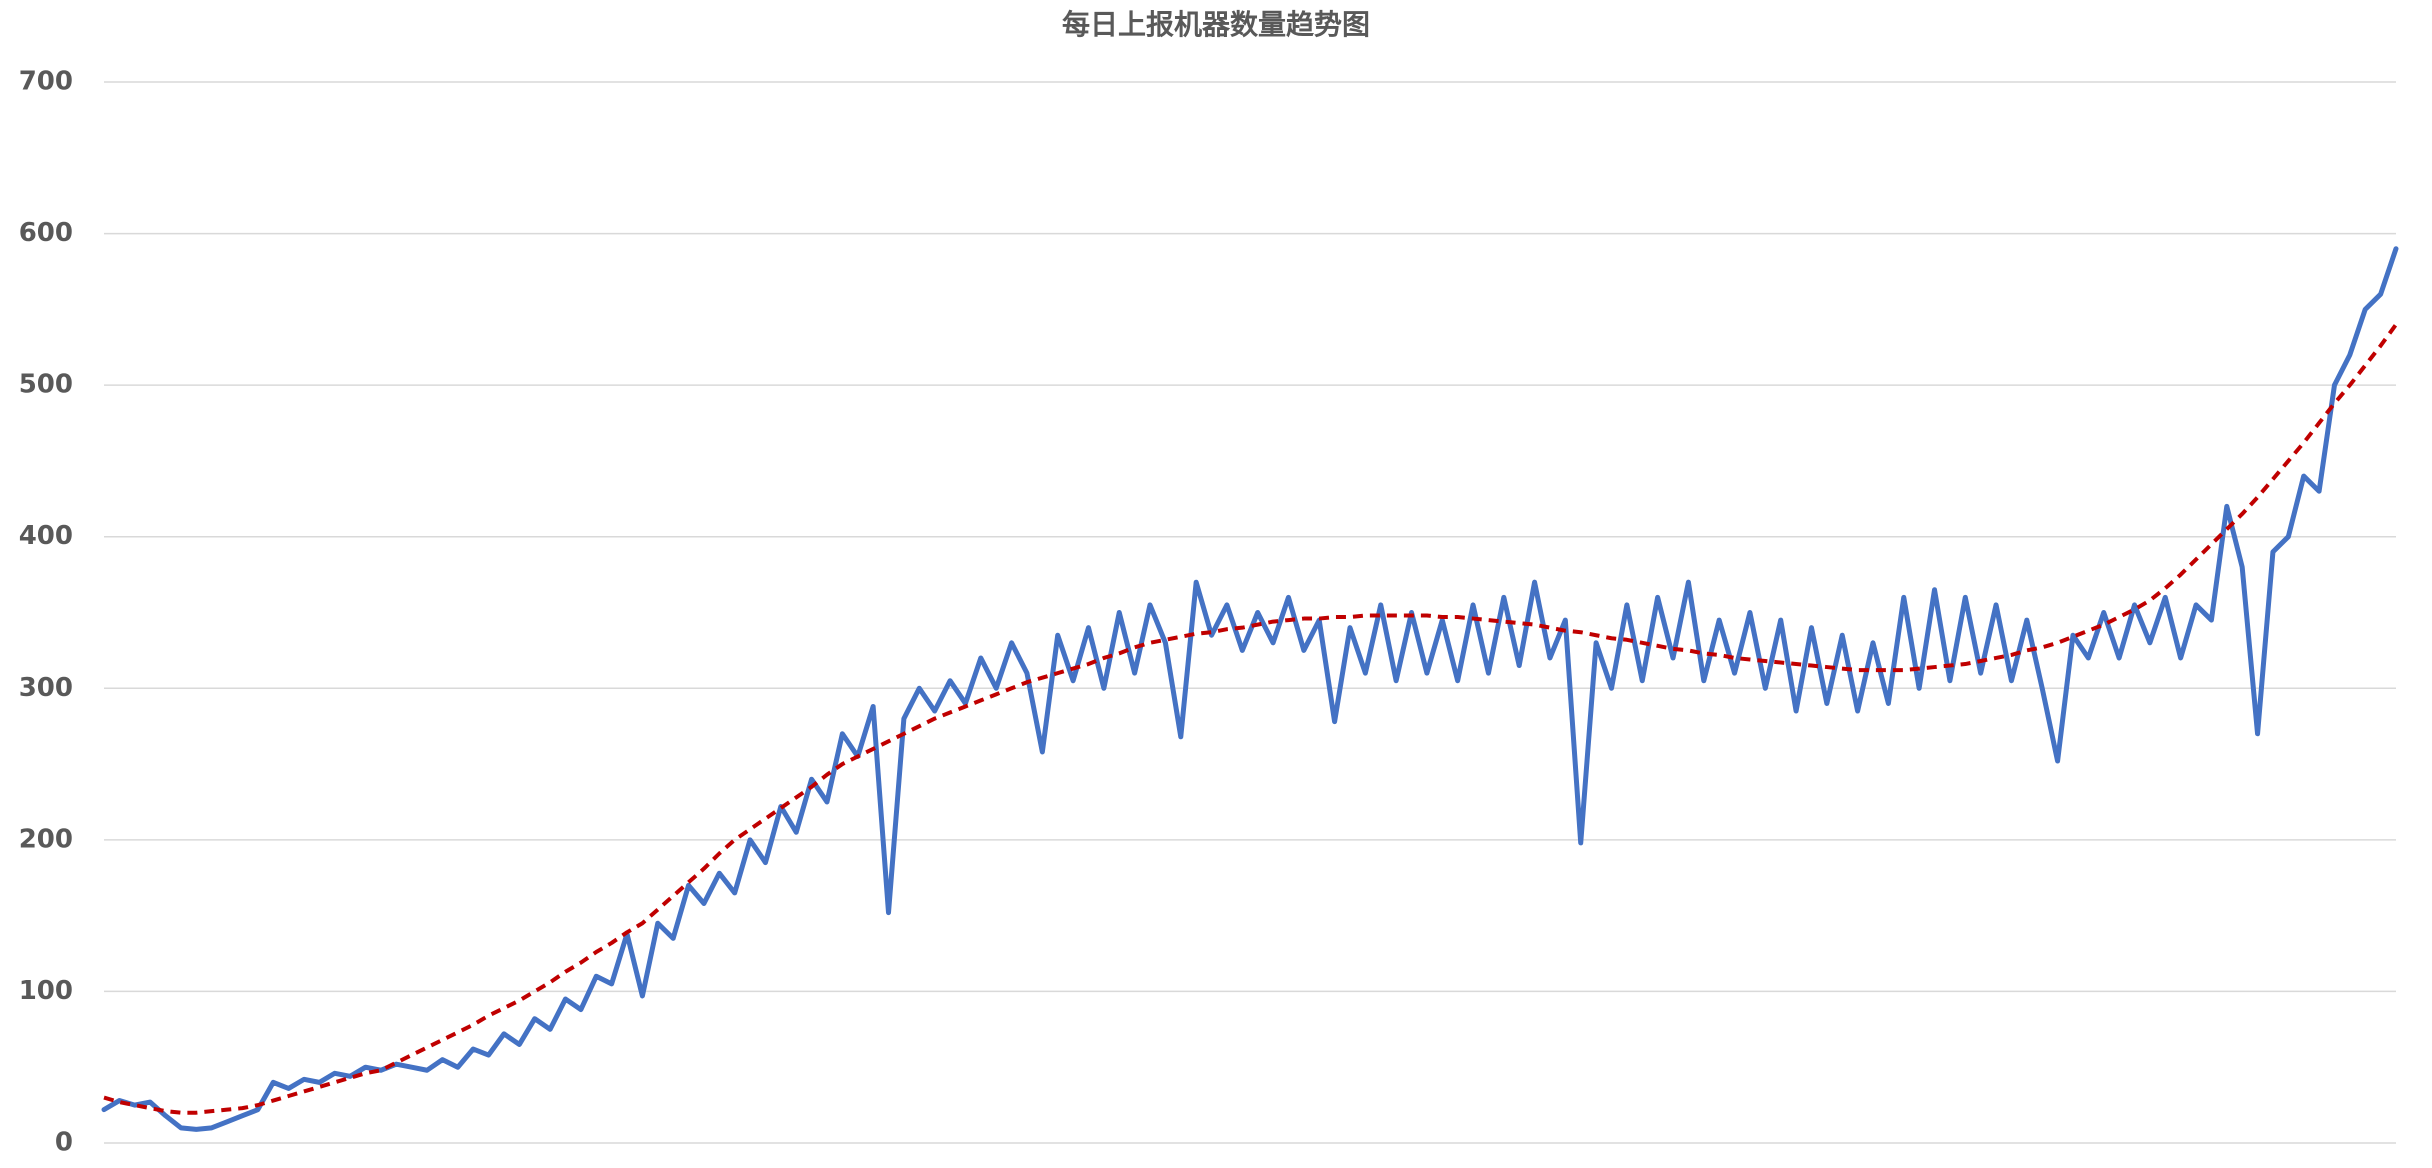 This screenshot has width=2432, height=1168. Describe the element at coordinates (46, 385) in the screenshot. I see `y-tick-label: 500` at that location.